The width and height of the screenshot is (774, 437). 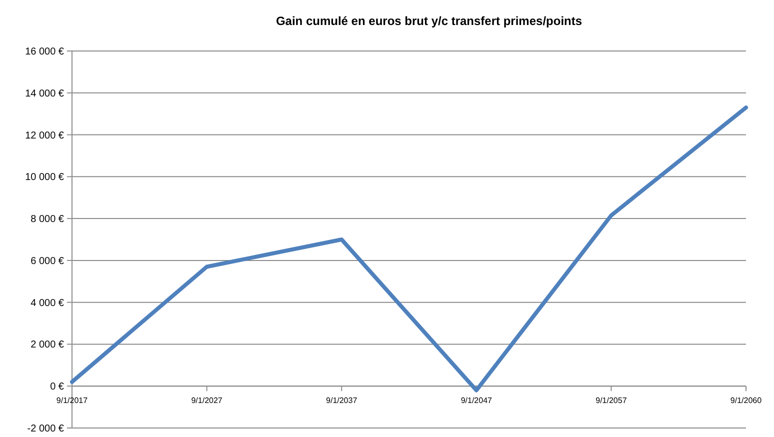 What do you see at coordinates (429, 21) in the screenshot?
I see `chart-title: Gain cumulé en euros brut y/c transfert primes/points` at bounding box center [429, 21].